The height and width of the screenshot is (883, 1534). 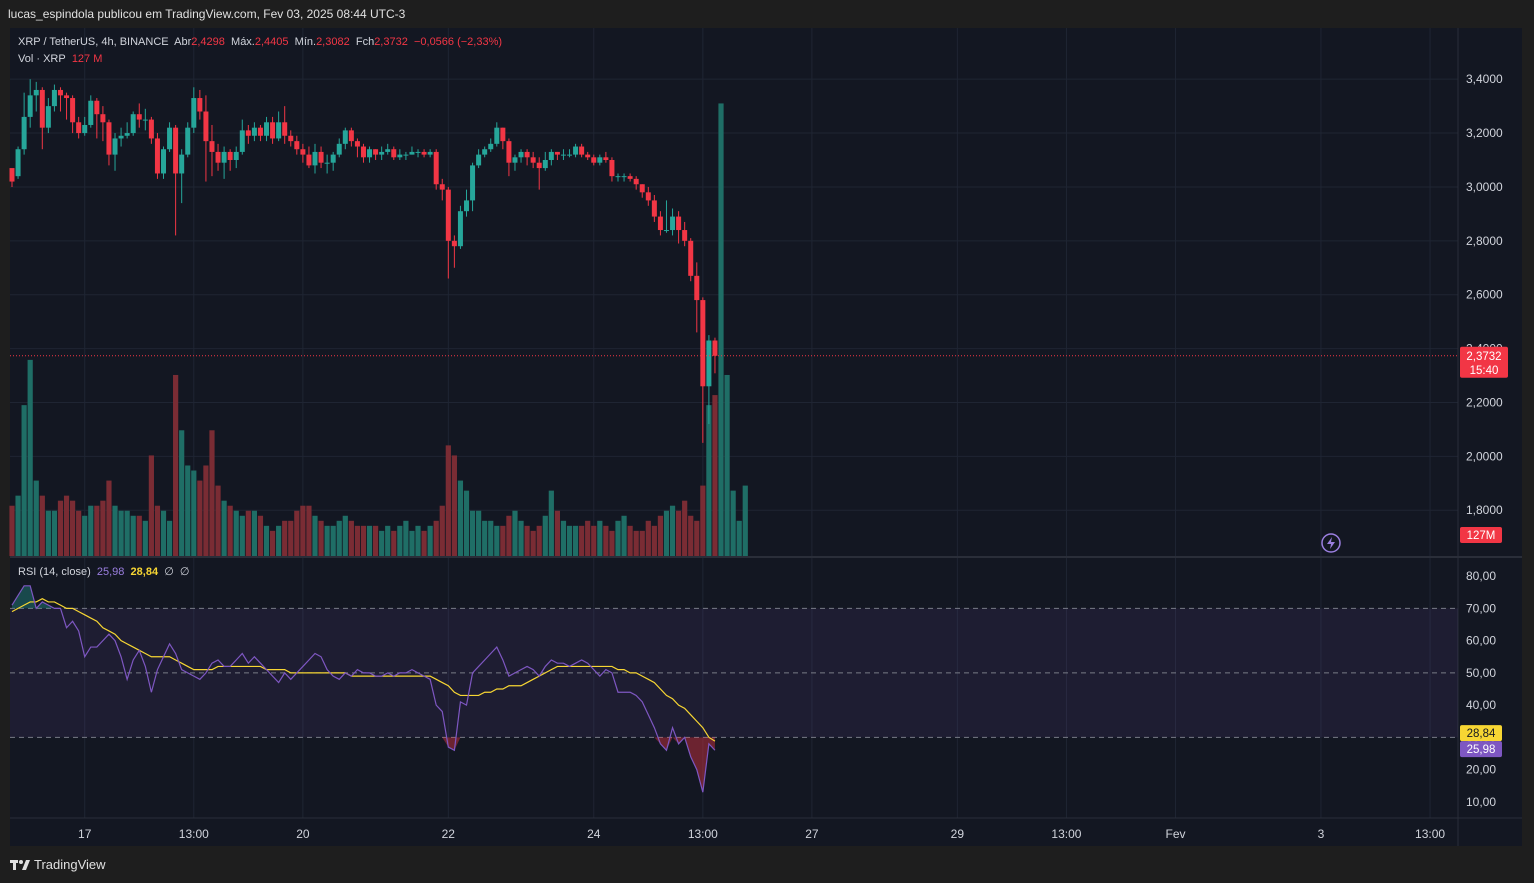 I want to click on rsi-tick-label: 80,00, so click(x=1481, y=576).